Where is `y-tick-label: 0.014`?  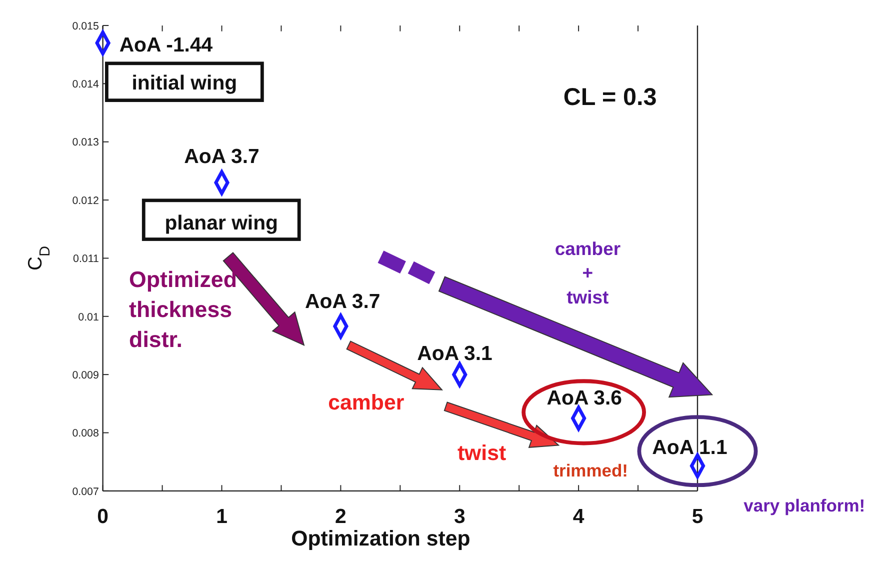 y-tick-label: 0.014 is located at coordinates (85, 84).